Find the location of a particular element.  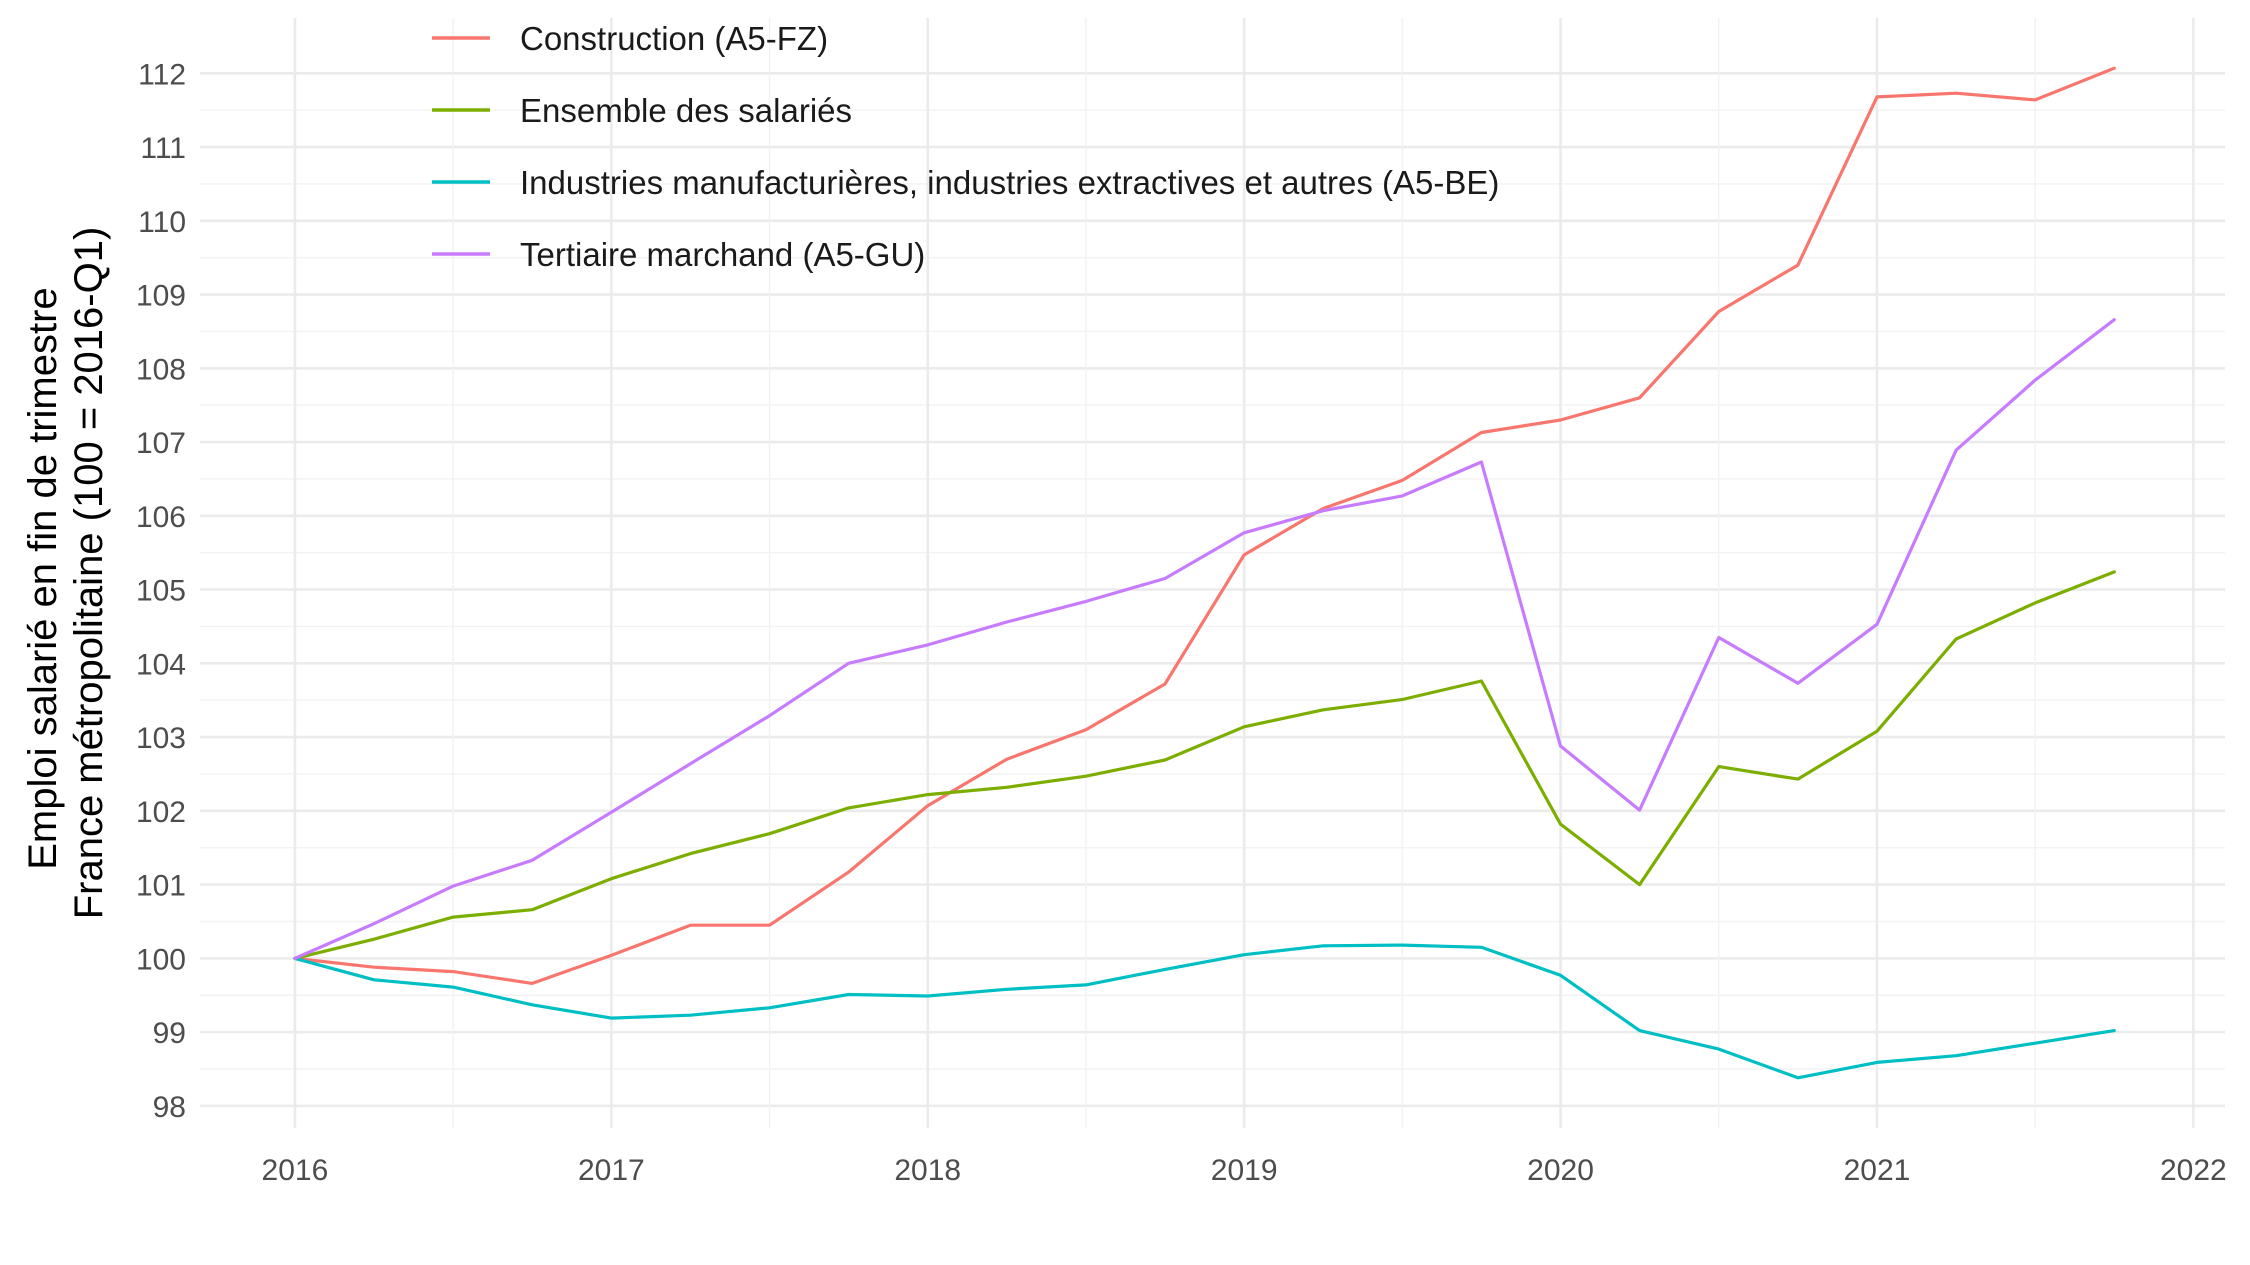

y-tick-label: 98 is located at coordinates (169, 1107).